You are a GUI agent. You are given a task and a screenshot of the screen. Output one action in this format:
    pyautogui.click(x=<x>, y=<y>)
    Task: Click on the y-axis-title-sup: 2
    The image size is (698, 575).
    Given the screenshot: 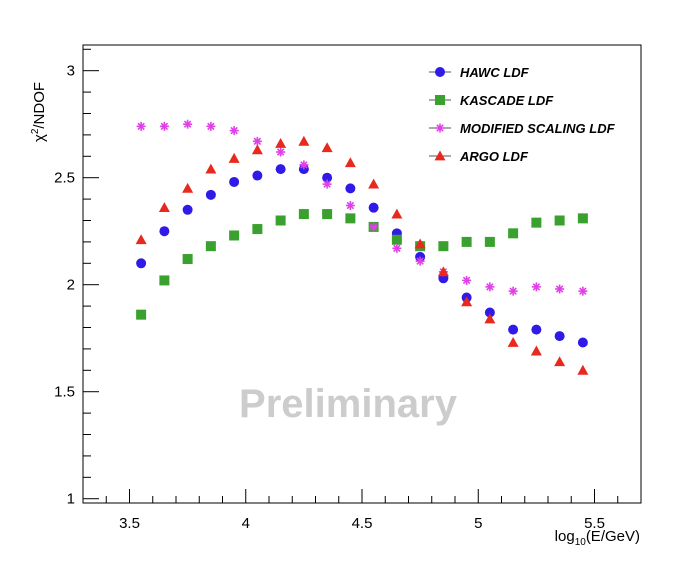 What is the action you would take?
    pyautogui.click(x=35, y=131)
    